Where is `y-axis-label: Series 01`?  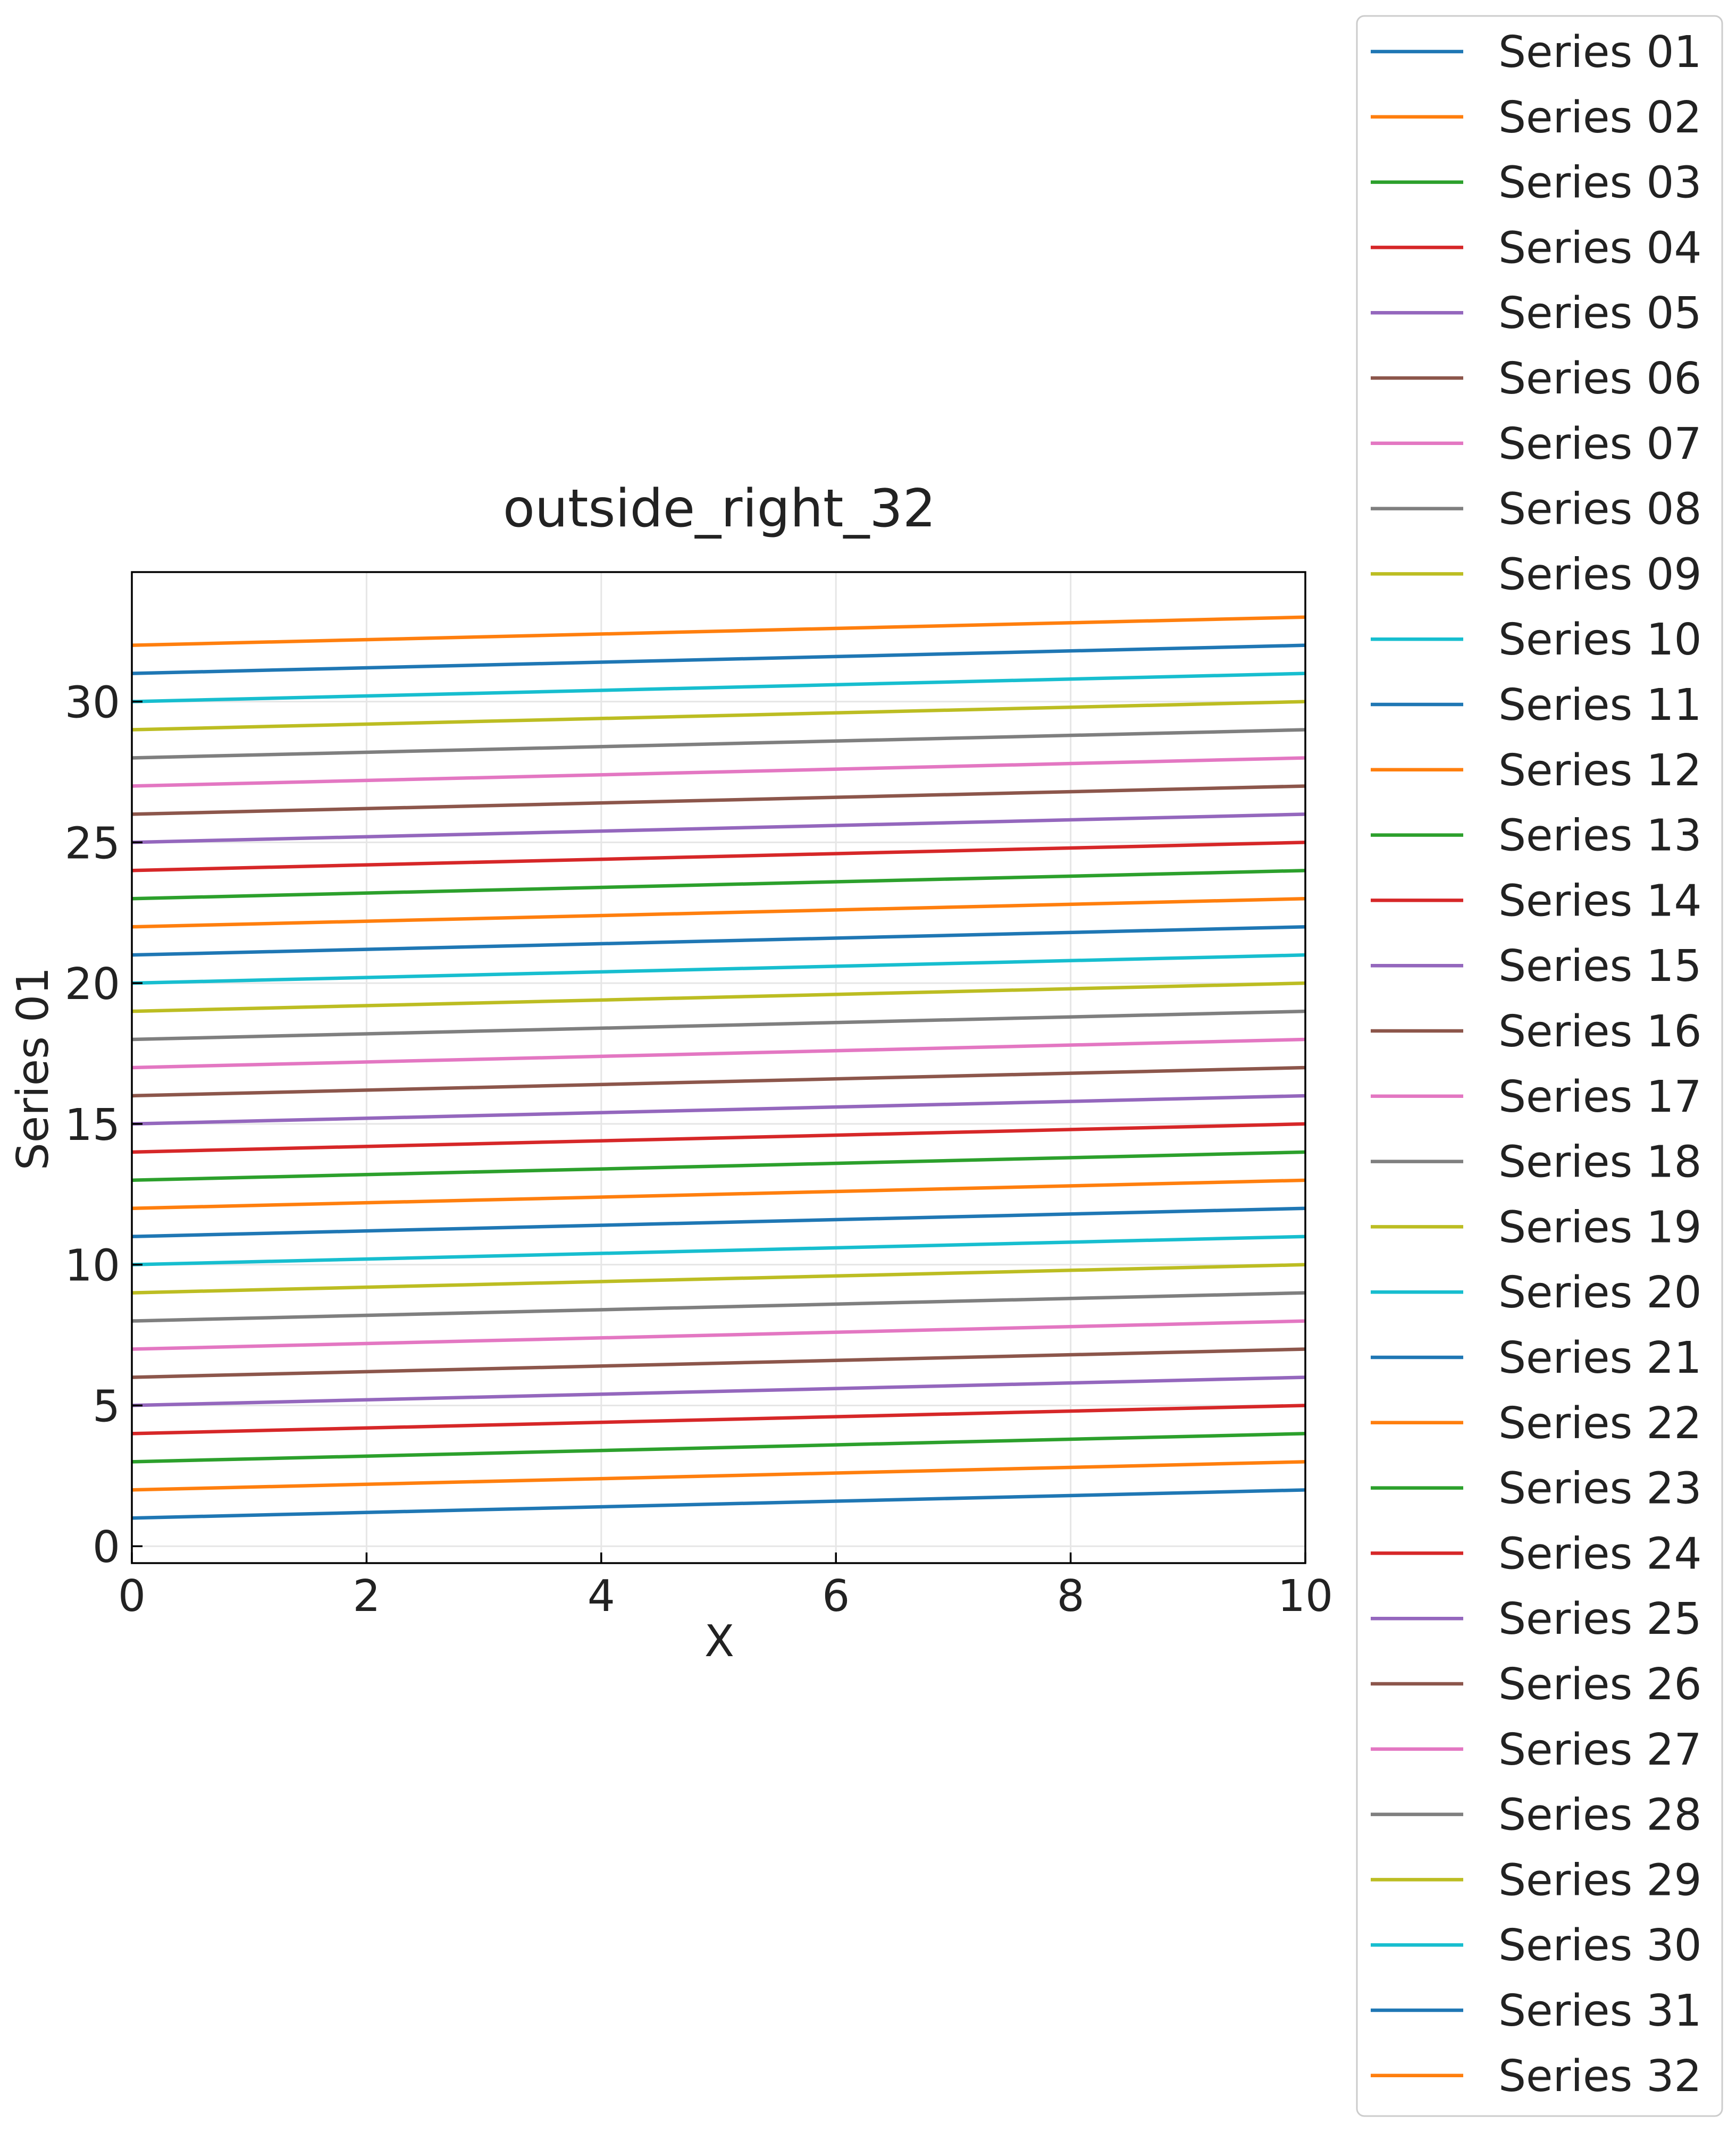
y-axis-label: Series 01 is located at coordinates (33, 1069).